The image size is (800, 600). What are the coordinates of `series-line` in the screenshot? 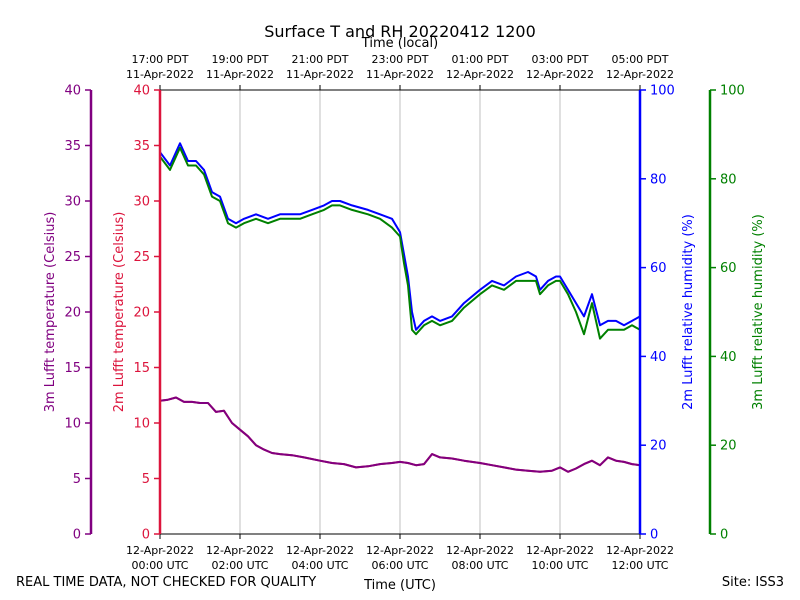 It's located at (400, 434).